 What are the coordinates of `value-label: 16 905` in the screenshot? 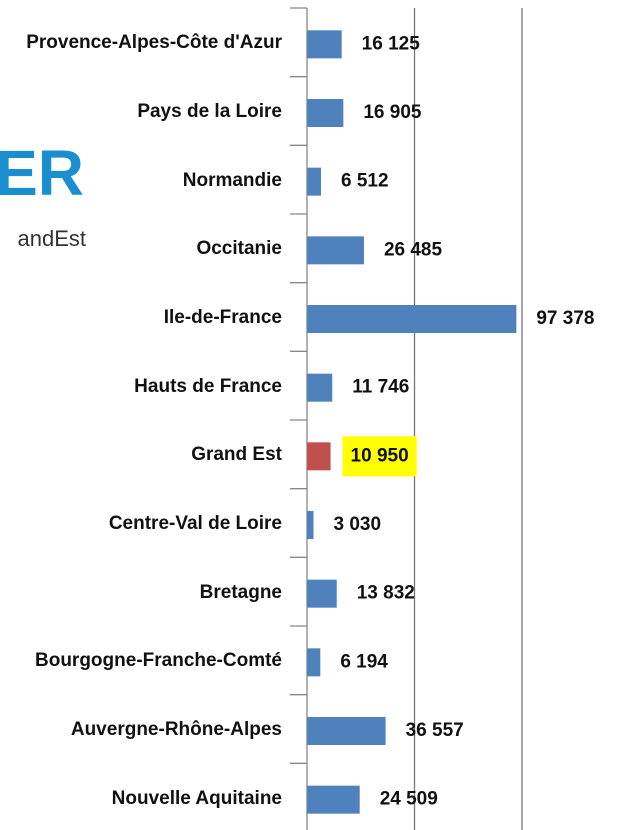 It's located at (392, 112).